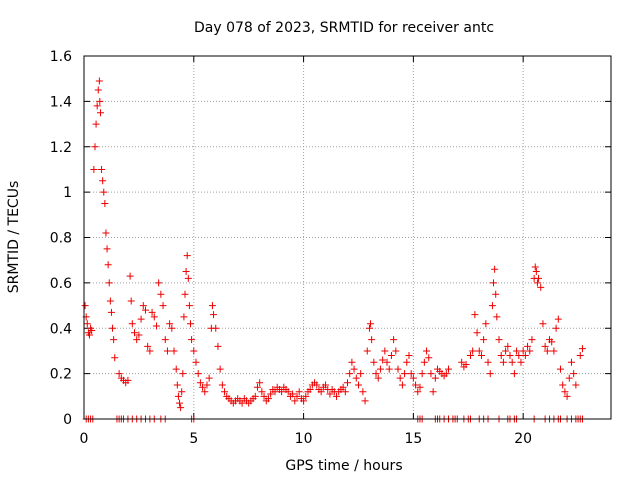 This screenshot has height=480, width=640. What do you see at coordinates (14, 237) in the screenshot?
I see `y-axis-label: SRMTID / TECUs` at bounding box center [14, 237].